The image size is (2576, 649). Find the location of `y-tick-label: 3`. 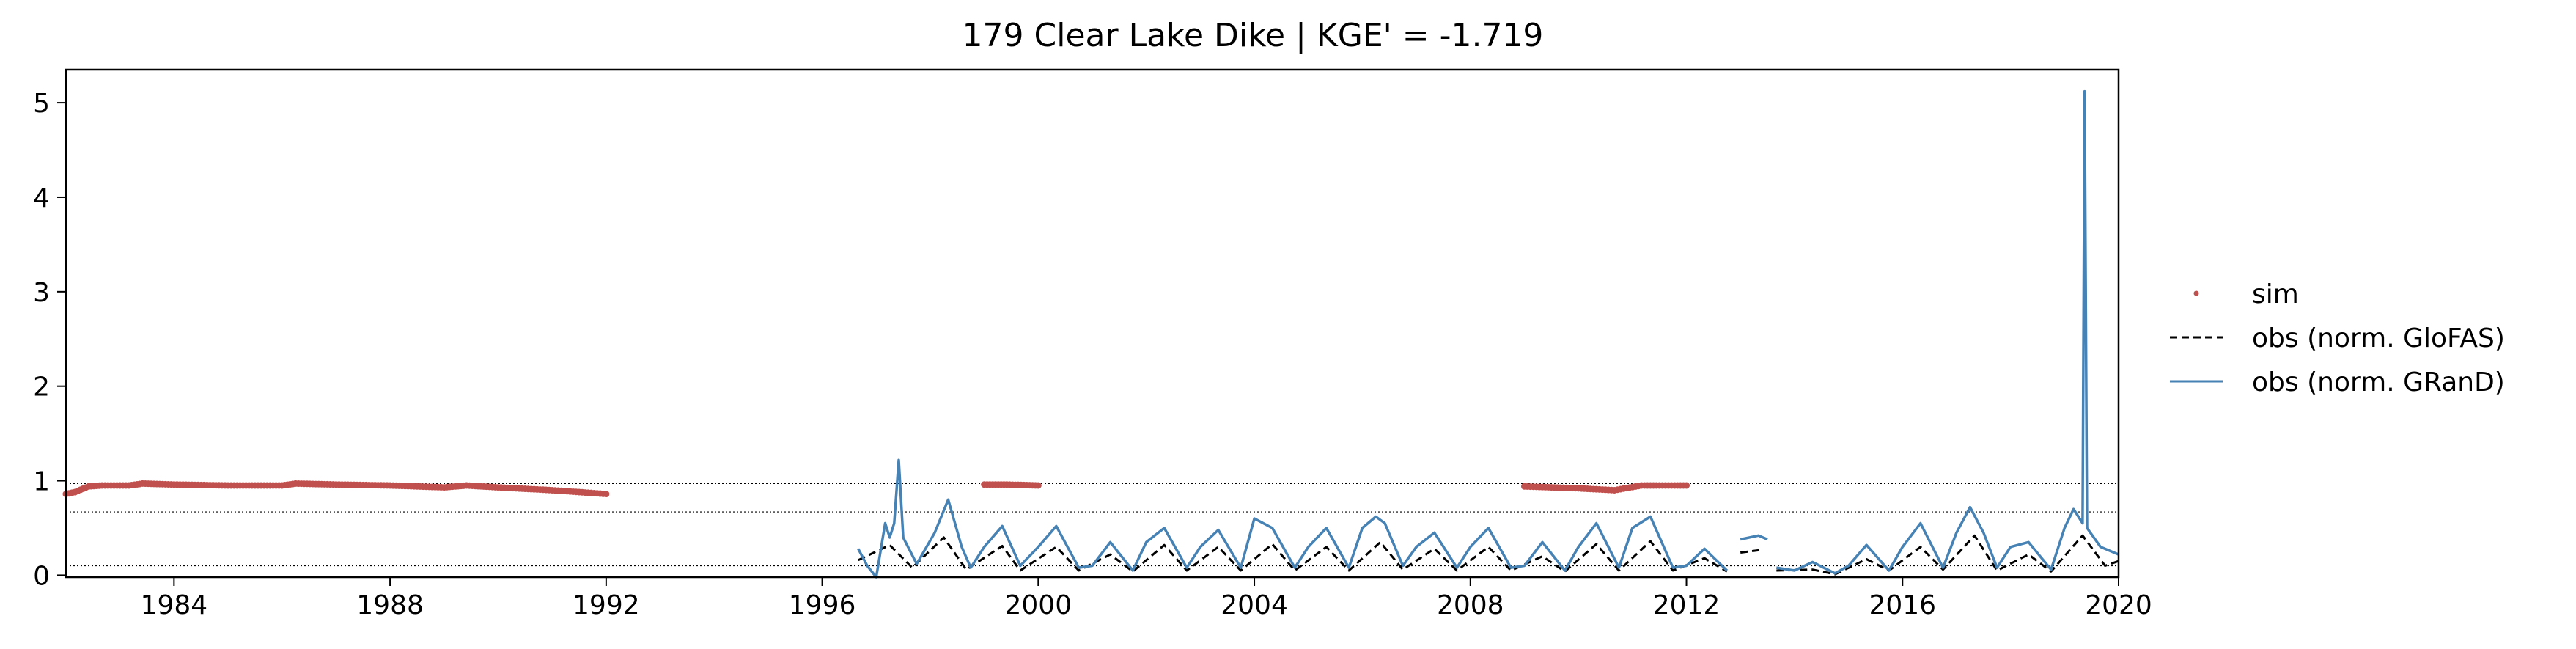

y-tick-label: 3 is located at coordinates (41, 293).